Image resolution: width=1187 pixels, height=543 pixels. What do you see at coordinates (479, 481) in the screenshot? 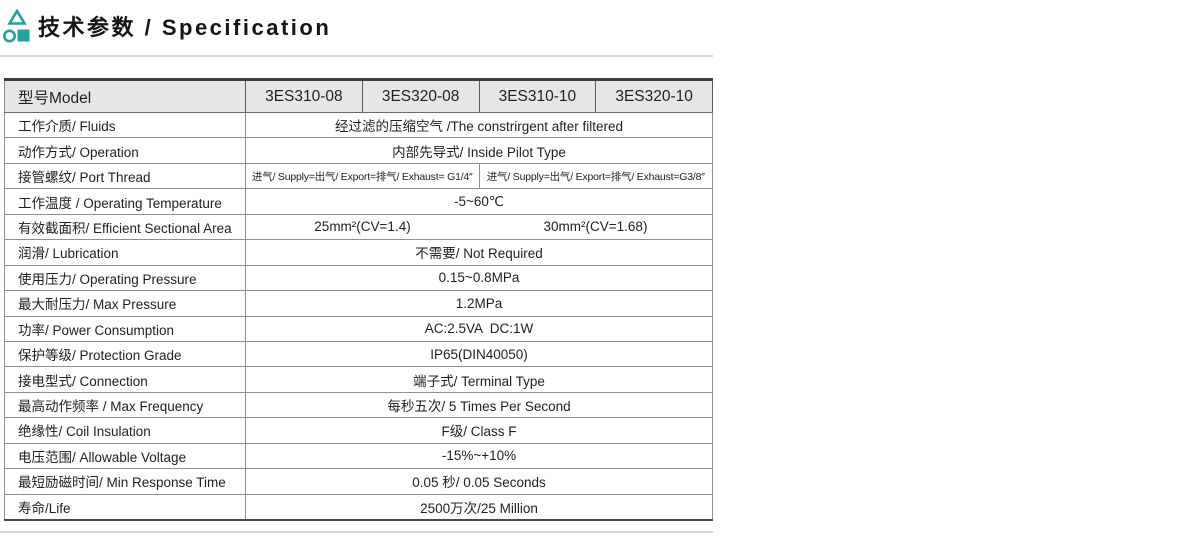
I see `param-value: 0.05 秒/ 0.05 Seconds` at bounding box center [479, 481].